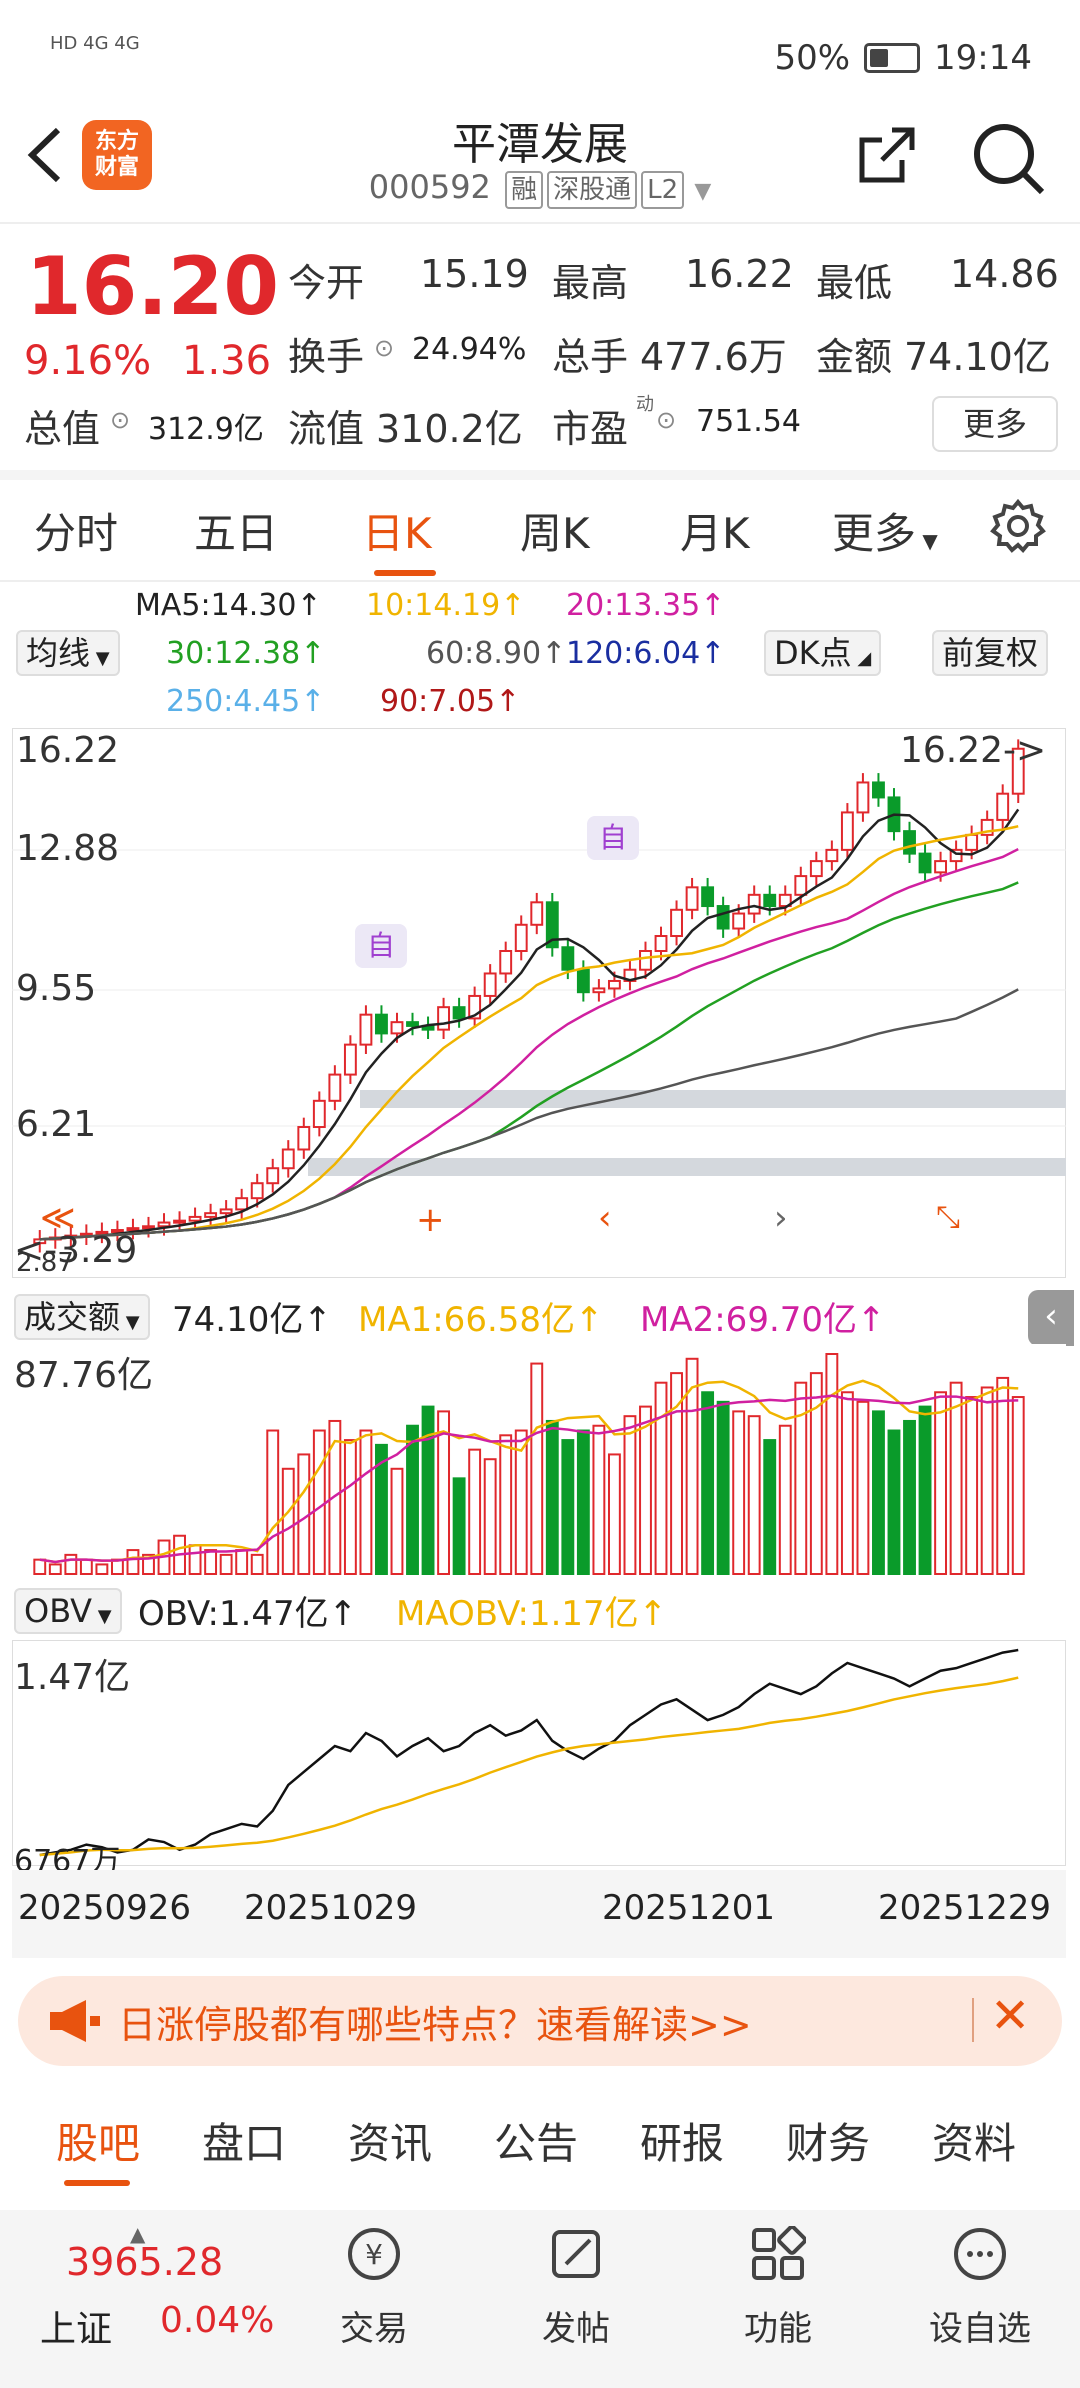  What do you see at coordinates (540, 223) in the screenshot?
I see `divider` at bounding box center [540, 223].